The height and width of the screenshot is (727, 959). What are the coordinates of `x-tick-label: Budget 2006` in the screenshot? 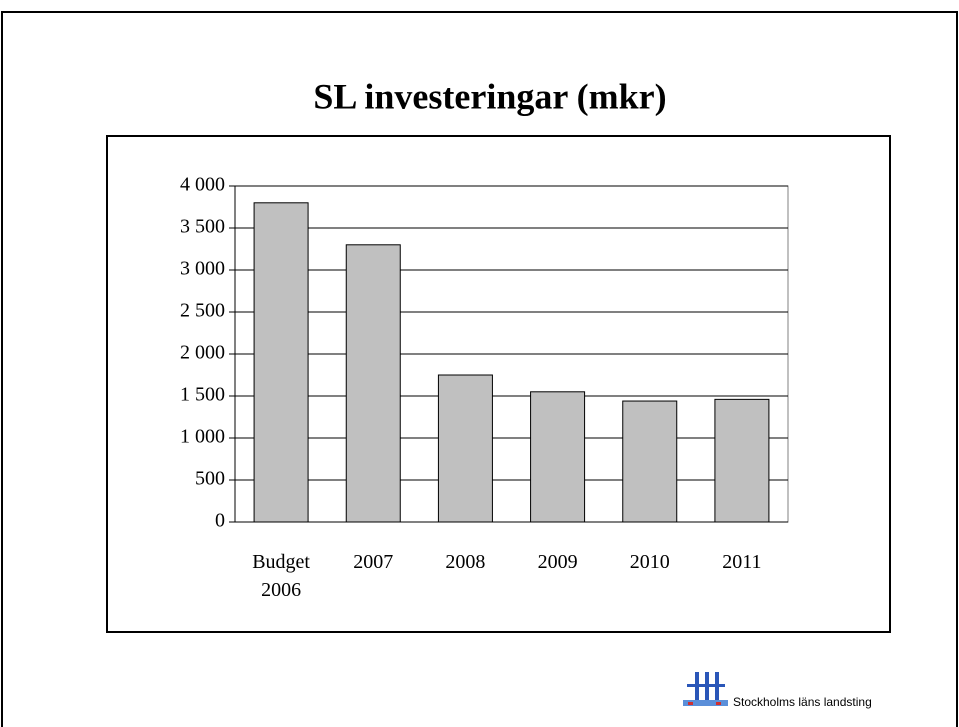 It's located at (281, 576).